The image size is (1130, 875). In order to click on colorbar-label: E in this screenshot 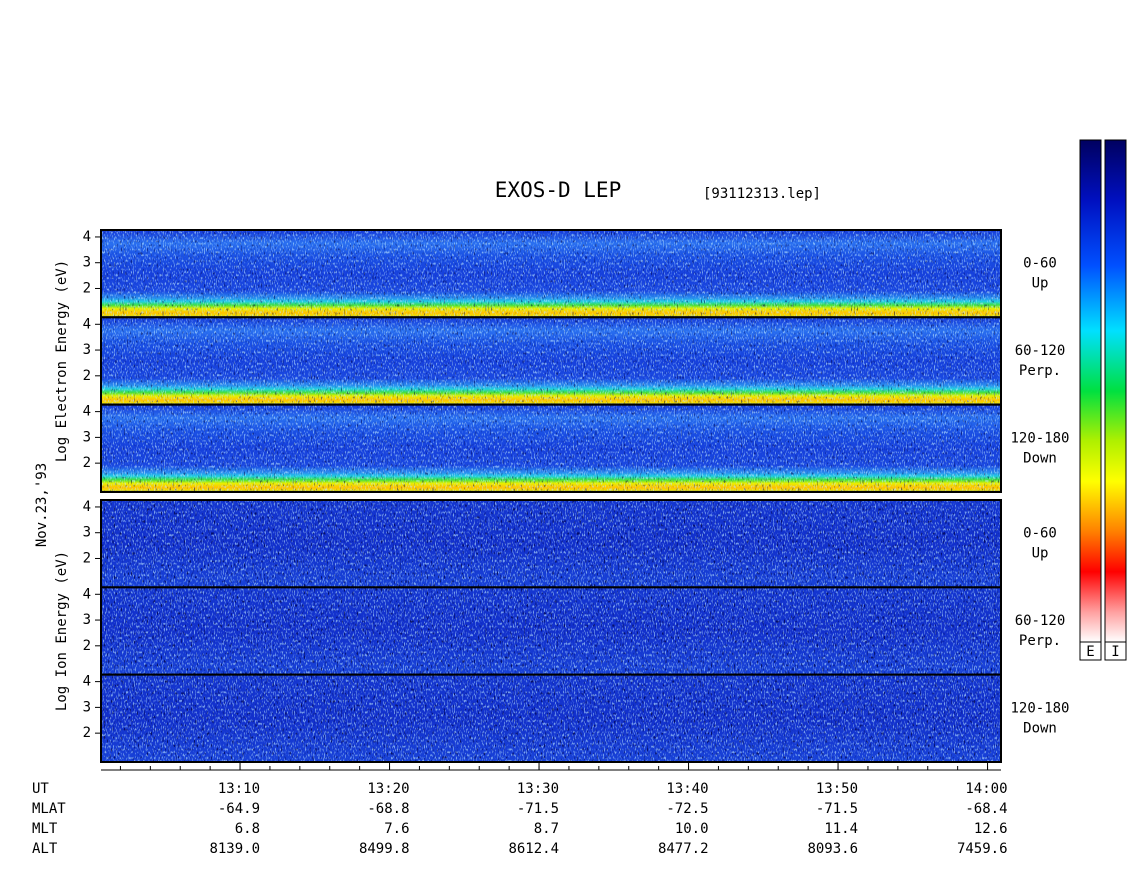, I will do `click(1090, 652)`.